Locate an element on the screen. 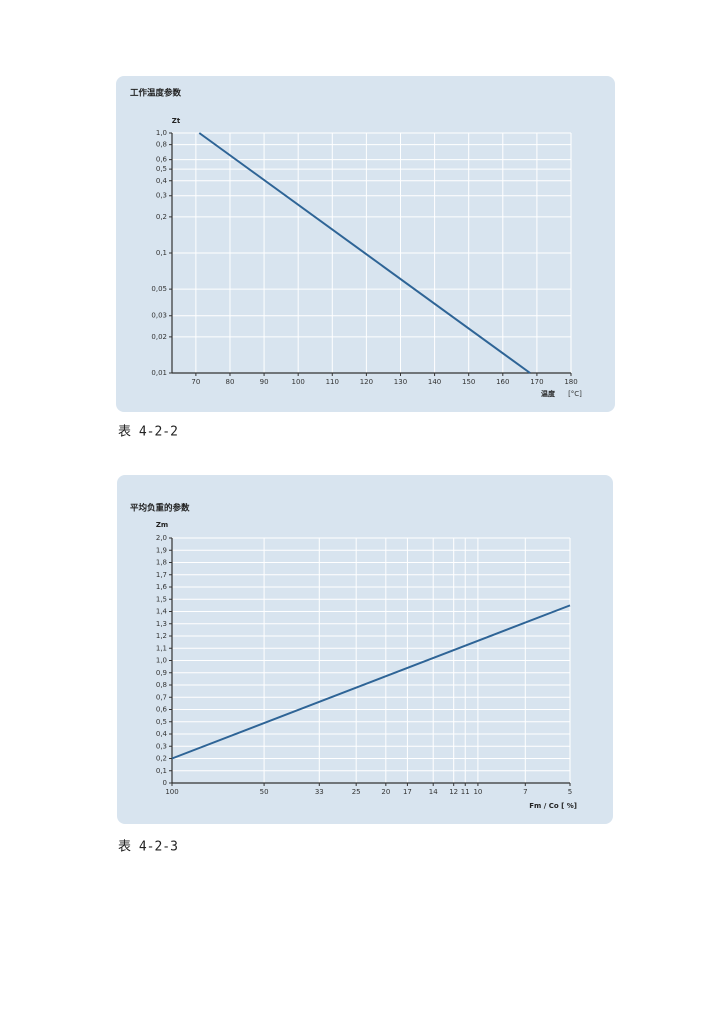  chart-title: 平均负重的参数 is located at coordinates (160, 508).